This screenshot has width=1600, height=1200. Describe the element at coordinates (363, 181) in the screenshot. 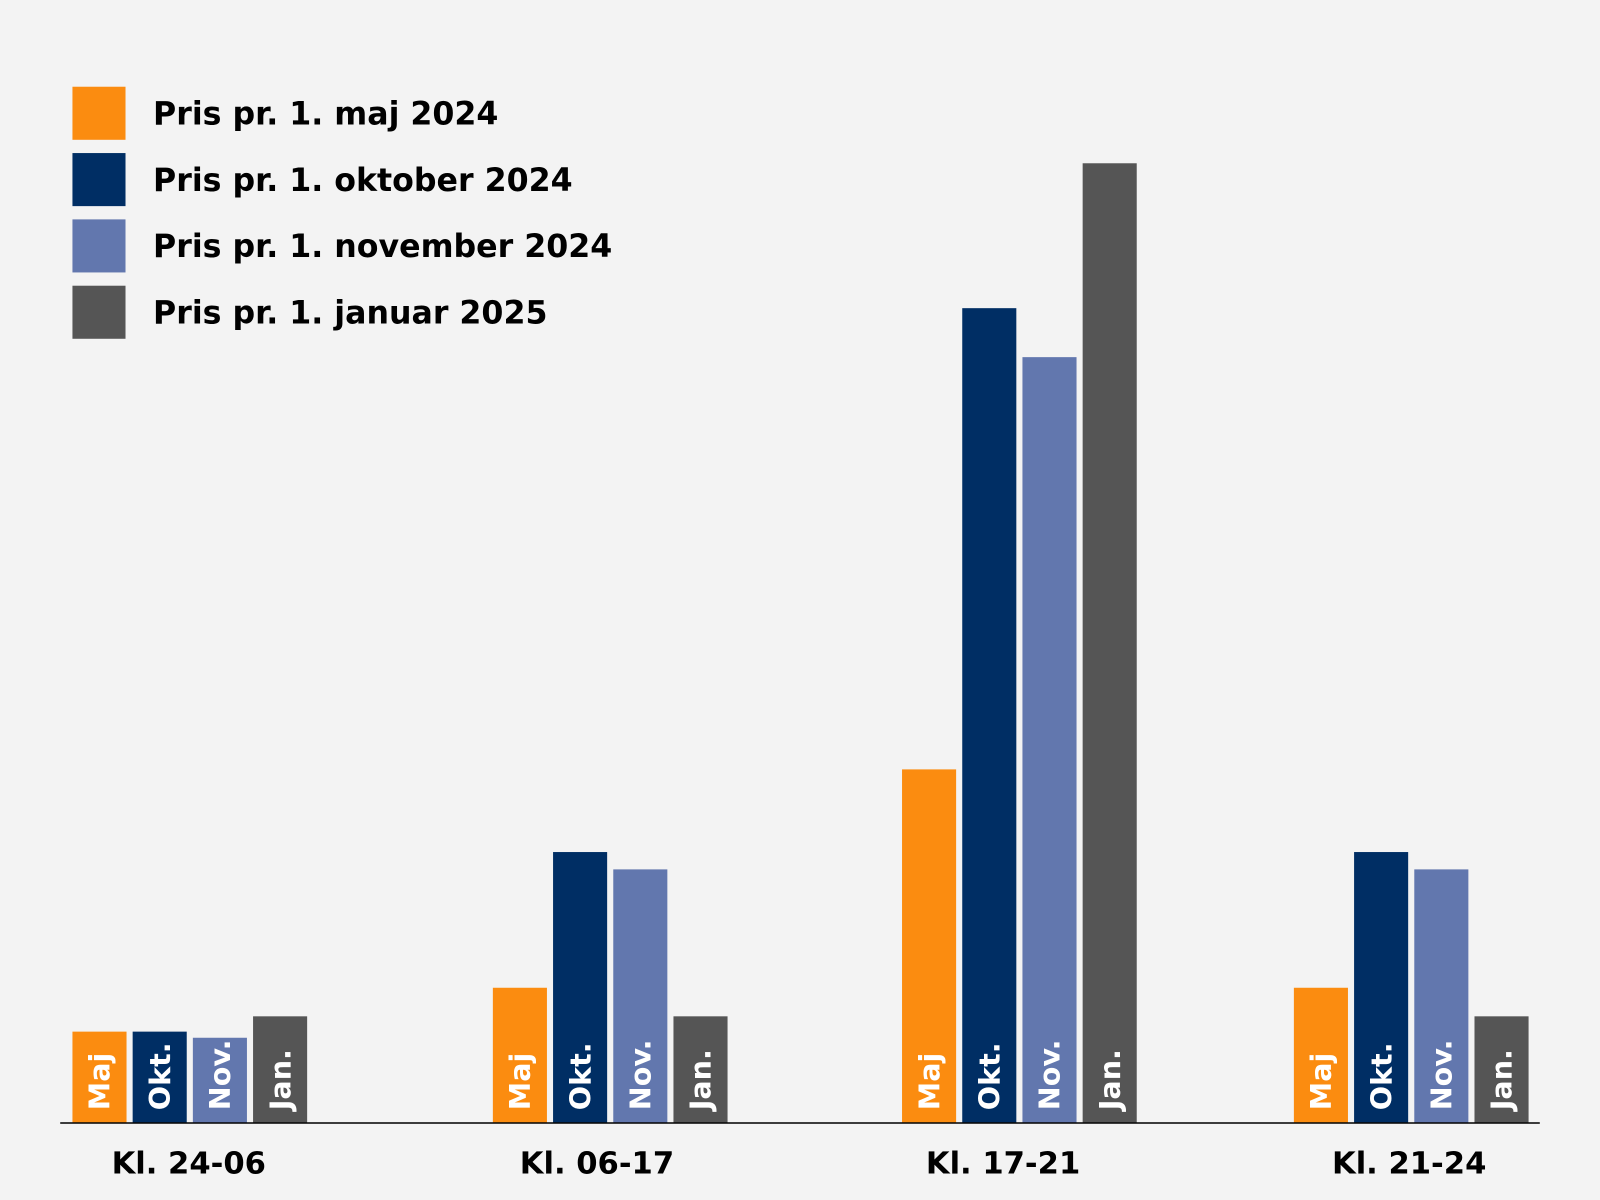

I see `legend-label: Pris pr. 1. oktober 2024` at that location.